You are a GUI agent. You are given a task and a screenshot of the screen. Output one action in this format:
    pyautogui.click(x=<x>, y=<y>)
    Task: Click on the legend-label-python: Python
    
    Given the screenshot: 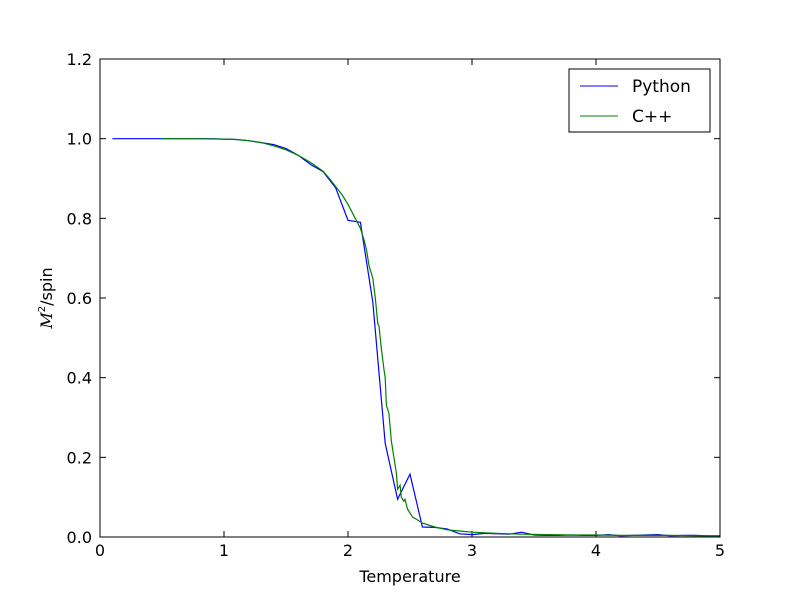 What is the action you would take?
    pyautogui.click(x=661, y=87)
    